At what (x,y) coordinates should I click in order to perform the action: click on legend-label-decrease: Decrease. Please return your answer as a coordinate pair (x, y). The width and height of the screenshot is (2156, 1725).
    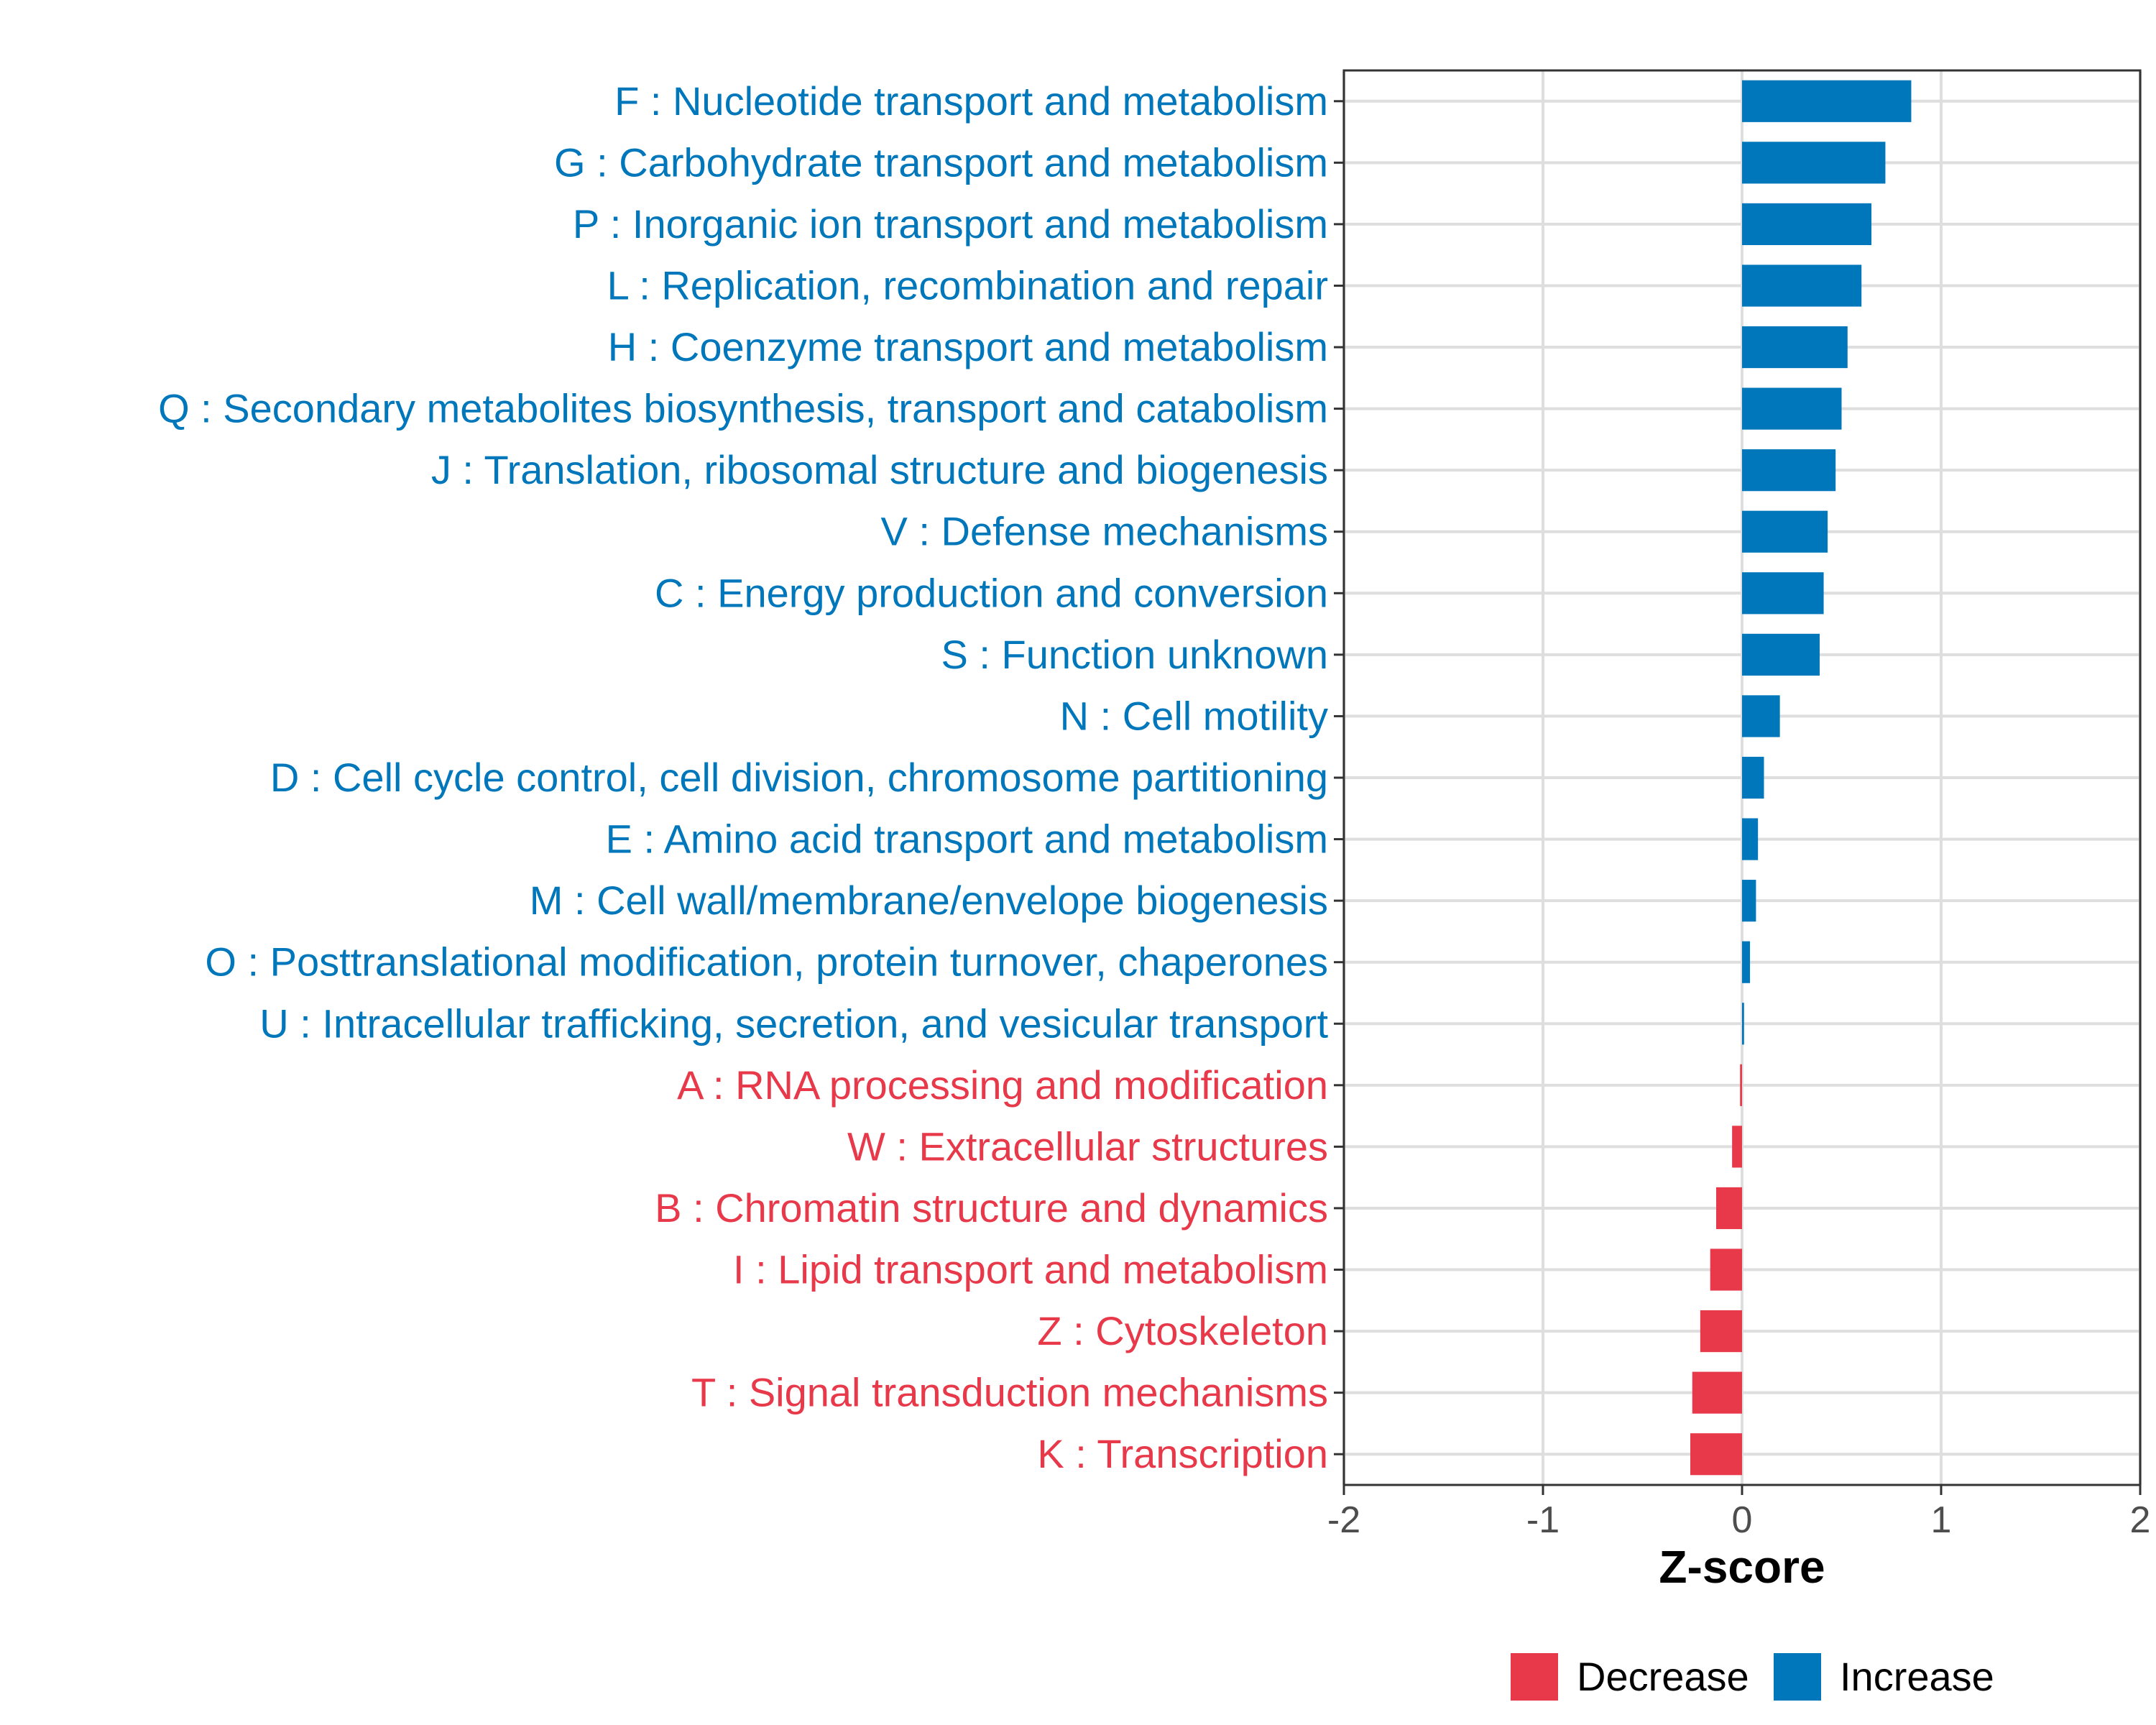
    Looking at the image, I should click on (1663, 1676).